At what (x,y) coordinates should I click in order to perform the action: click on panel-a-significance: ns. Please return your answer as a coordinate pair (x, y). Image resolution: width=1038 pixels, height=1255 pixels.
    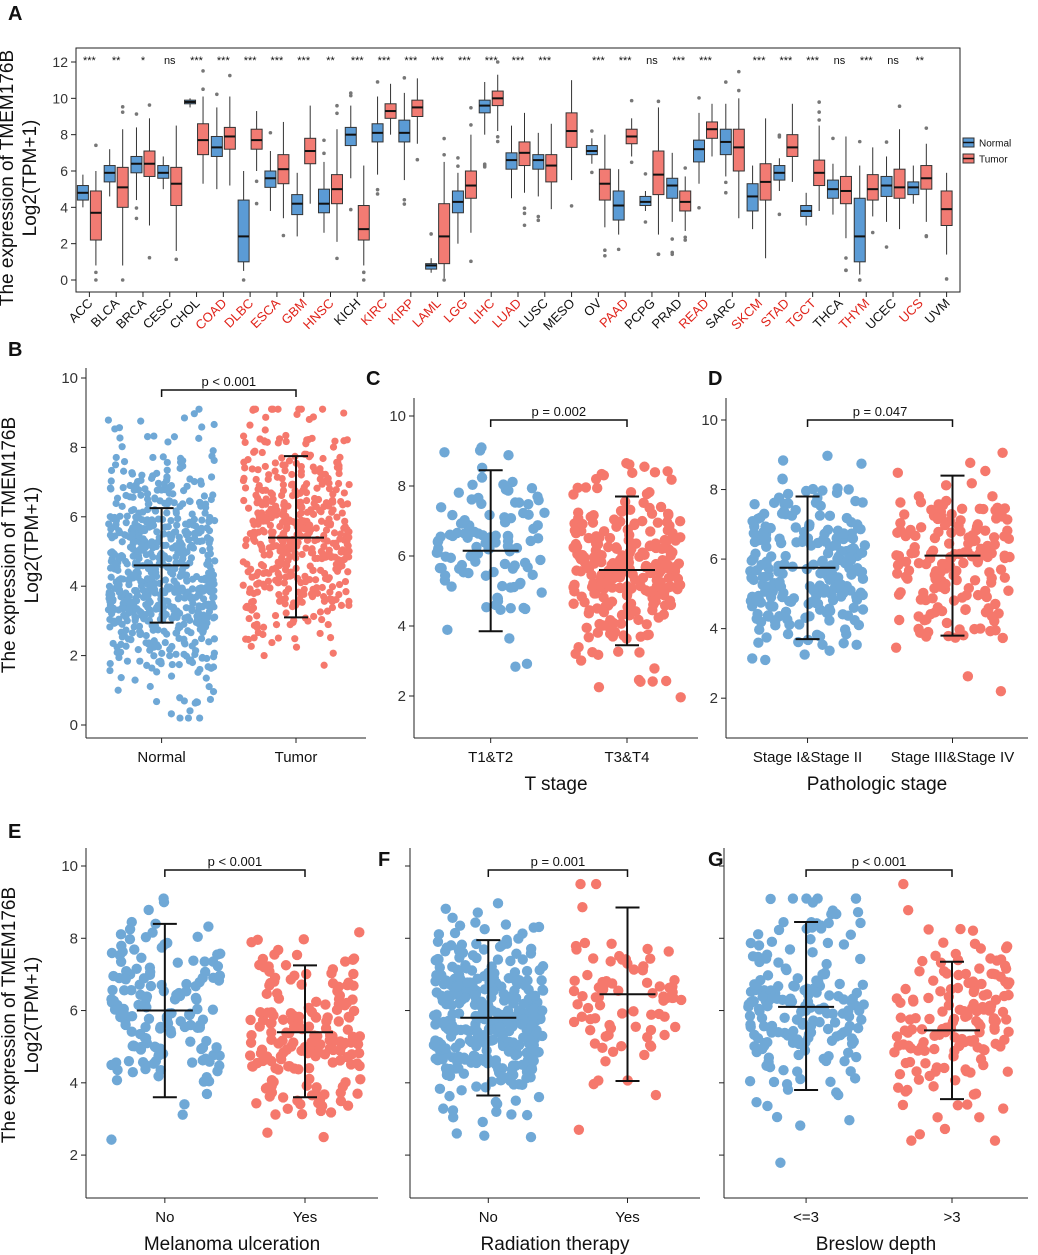
    Looking at the image, I should click on (840, 61).